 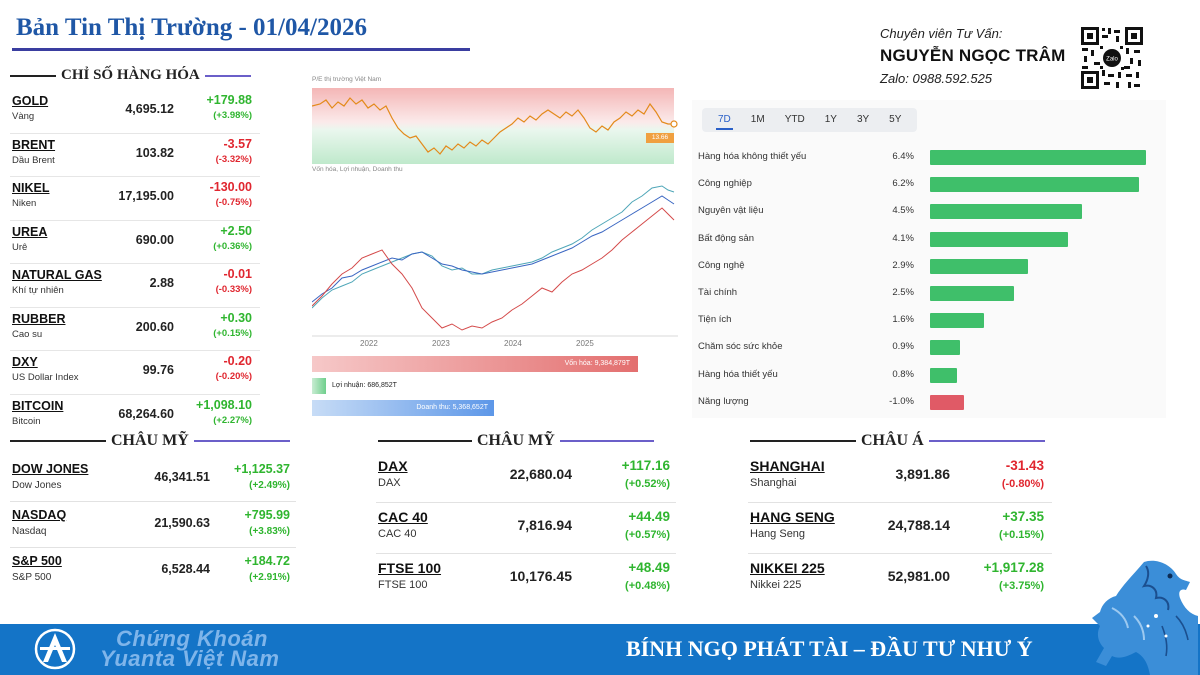 I want to click on index-change-pct: (+0.52%), so click(x=647, y=484).